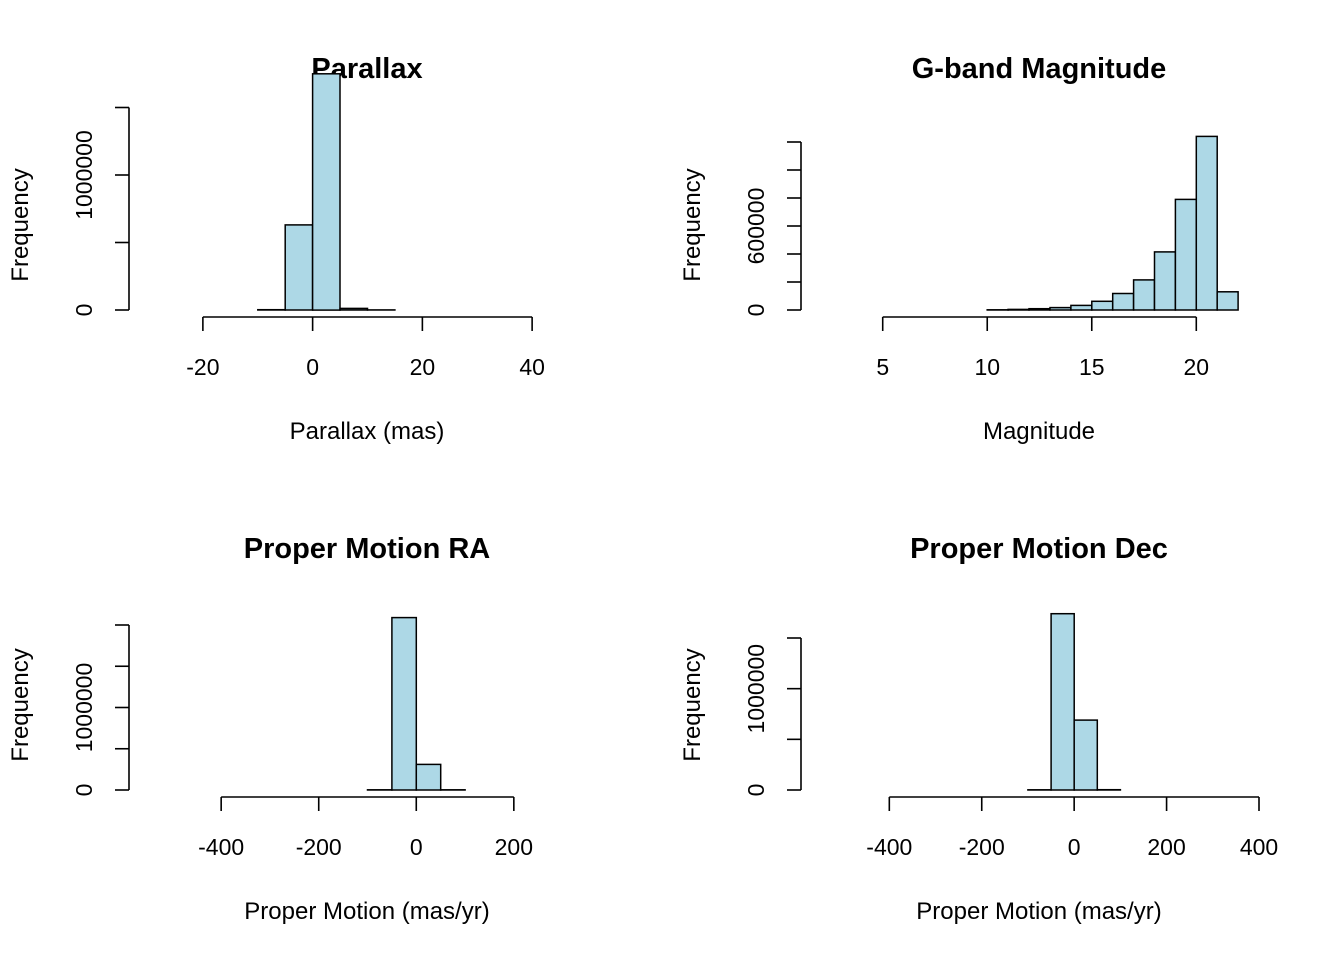 Image resolution: width=1344 pixels, height=960 pixels. I want to click on x-axis-label: Parallax (mas), so click(367, 431).